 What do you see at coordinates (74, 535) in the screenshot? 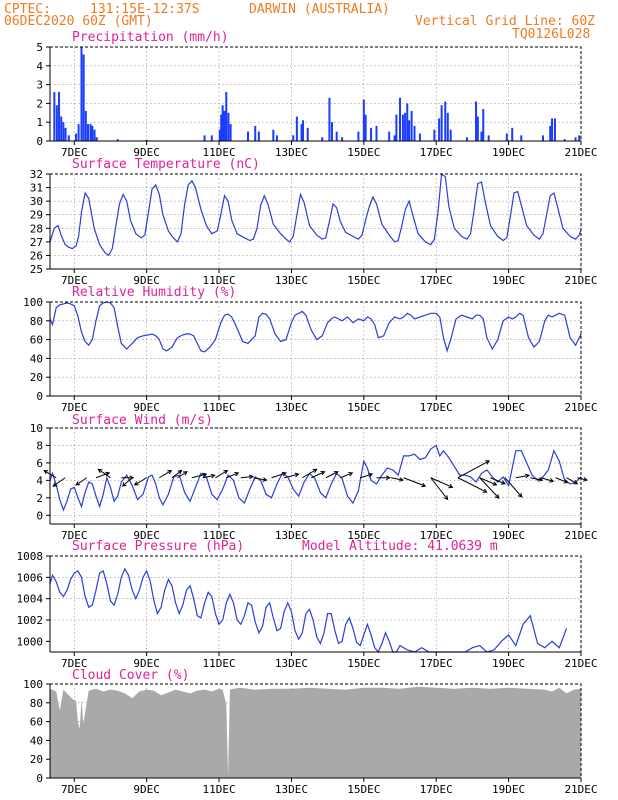
I see `wind-xtick-label: 7DEC` at bounding box center [74, 535].